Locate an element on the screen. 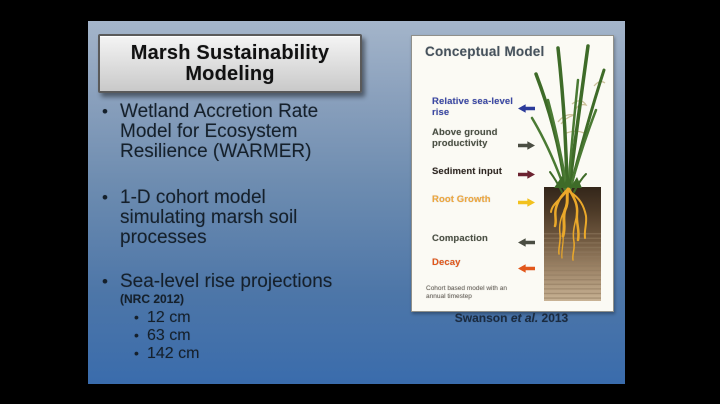 Image resolution: width=720 pixels, height=404 pixels. citation: Swanson et al. 2013 is located at coordinates (511, 318).